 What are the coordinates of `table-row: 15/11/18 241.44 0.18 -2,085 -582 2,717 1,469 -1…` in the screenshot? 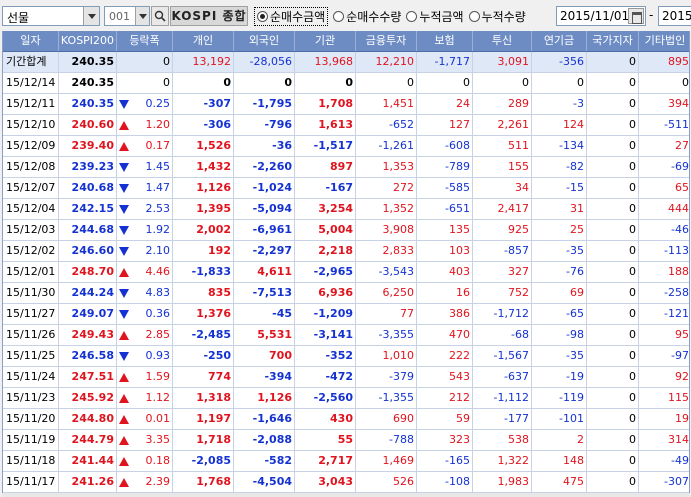 It's located at (346, 461).